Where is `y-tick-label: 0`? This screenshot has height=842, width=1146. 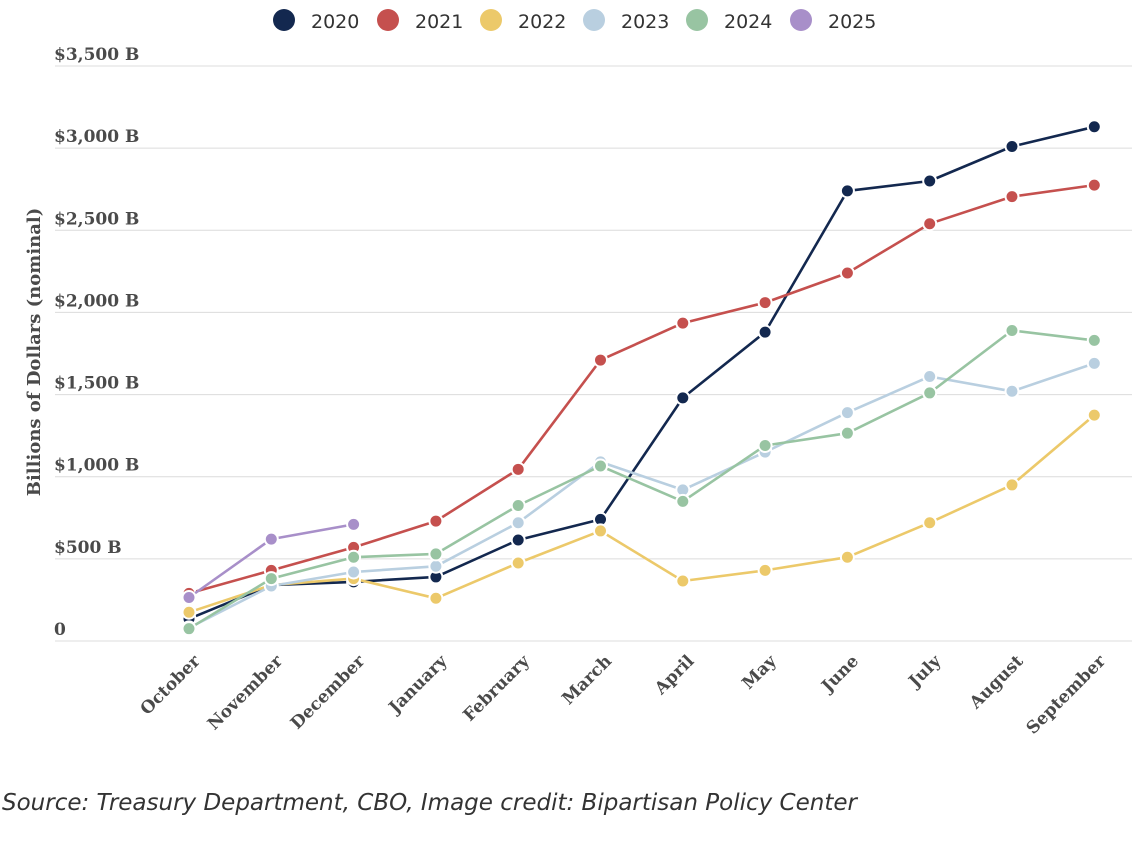
y-tick-label: 0 is located at coordinates (60, 630).